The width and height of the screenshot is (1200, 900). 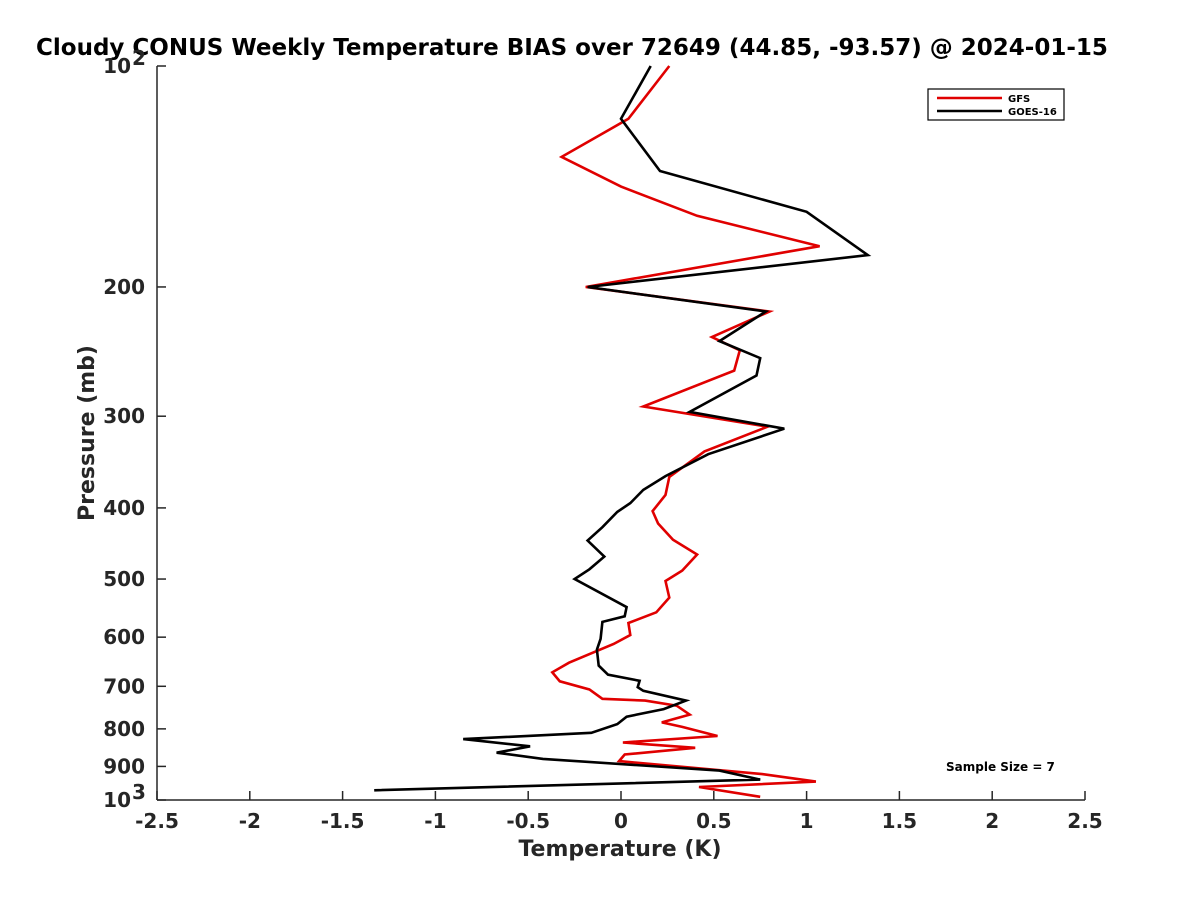 I want to click on y-tick-label: 600, so click(x=124, y=637).